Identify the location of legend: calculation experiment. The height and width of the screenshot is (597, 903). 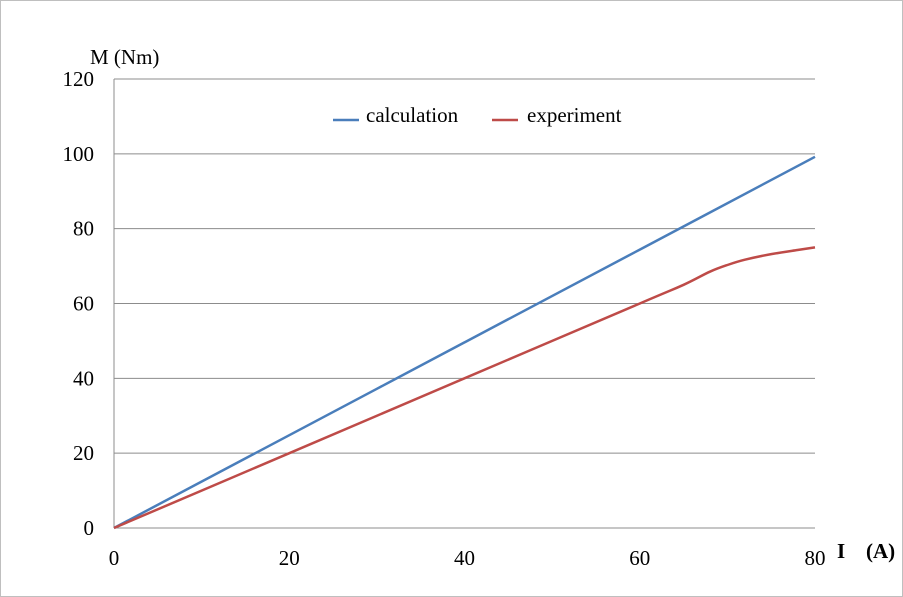
(477, 115).